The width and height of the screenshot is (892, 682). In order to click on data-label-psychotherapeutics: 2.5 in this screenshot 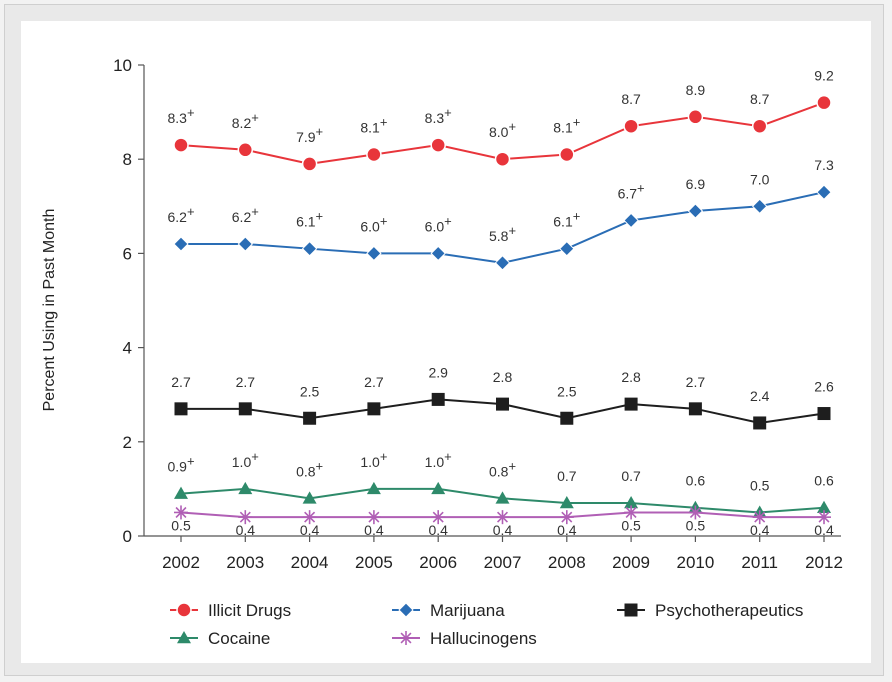, I will do `click(567, 391)`.